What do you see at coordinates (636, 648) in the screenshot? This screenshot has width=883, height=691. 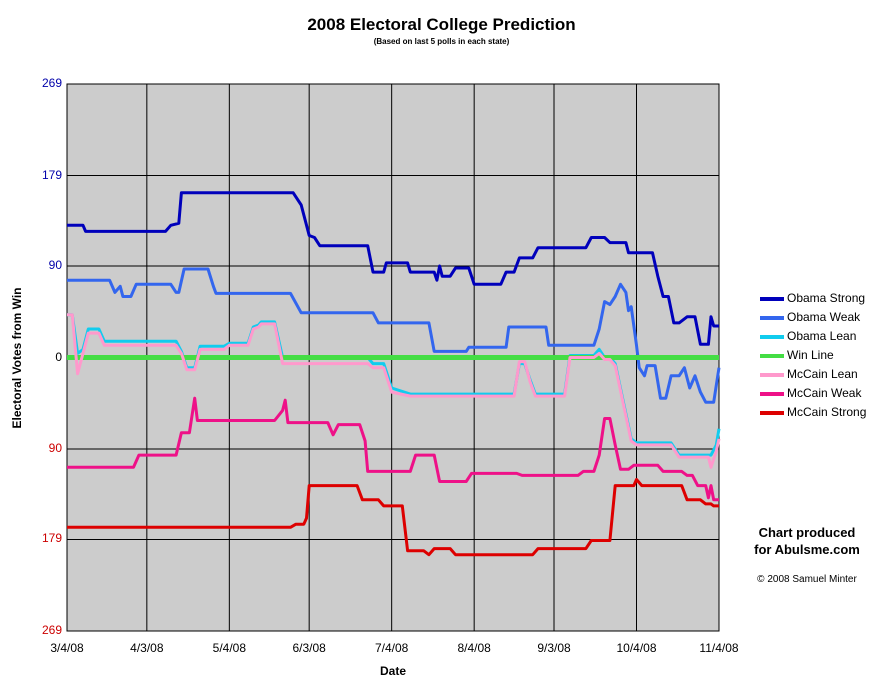 I see `x-tick-label: 10/4/08` at bounding box center [636, 648].